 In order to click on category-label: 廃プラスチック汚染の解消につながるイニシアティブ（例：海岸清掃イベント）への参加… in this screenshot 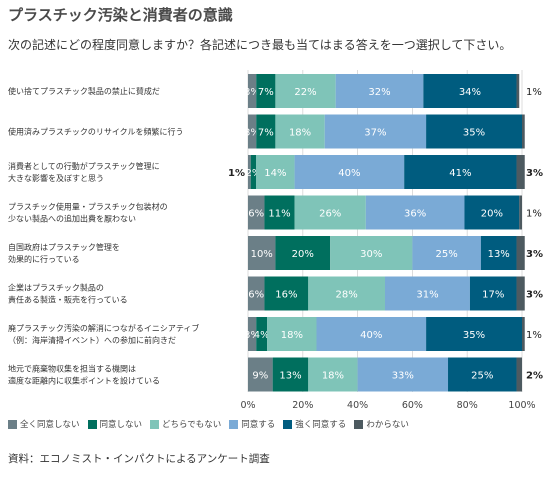, I will do `click(103, 334)`.